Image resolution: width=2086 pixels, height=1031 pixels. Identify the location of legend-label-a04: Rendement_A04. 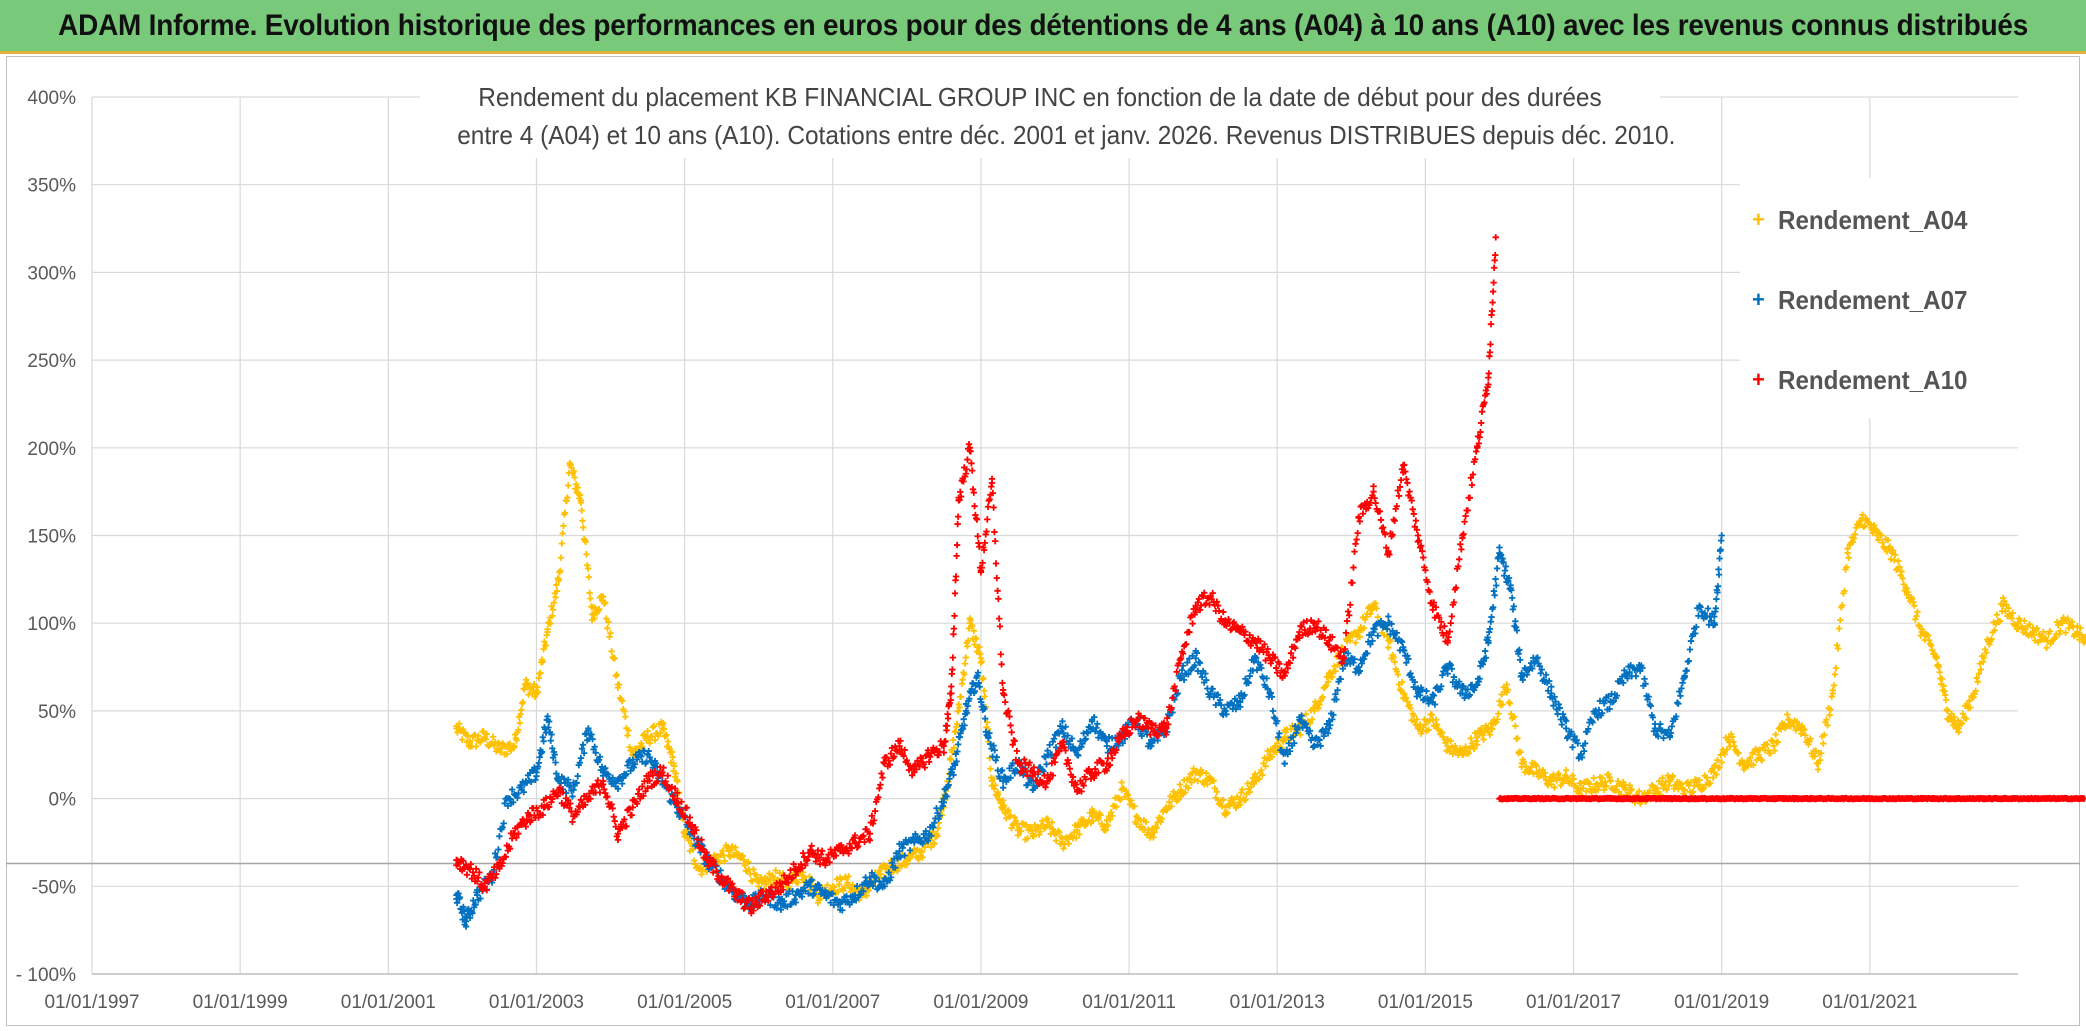
(1873, 219).